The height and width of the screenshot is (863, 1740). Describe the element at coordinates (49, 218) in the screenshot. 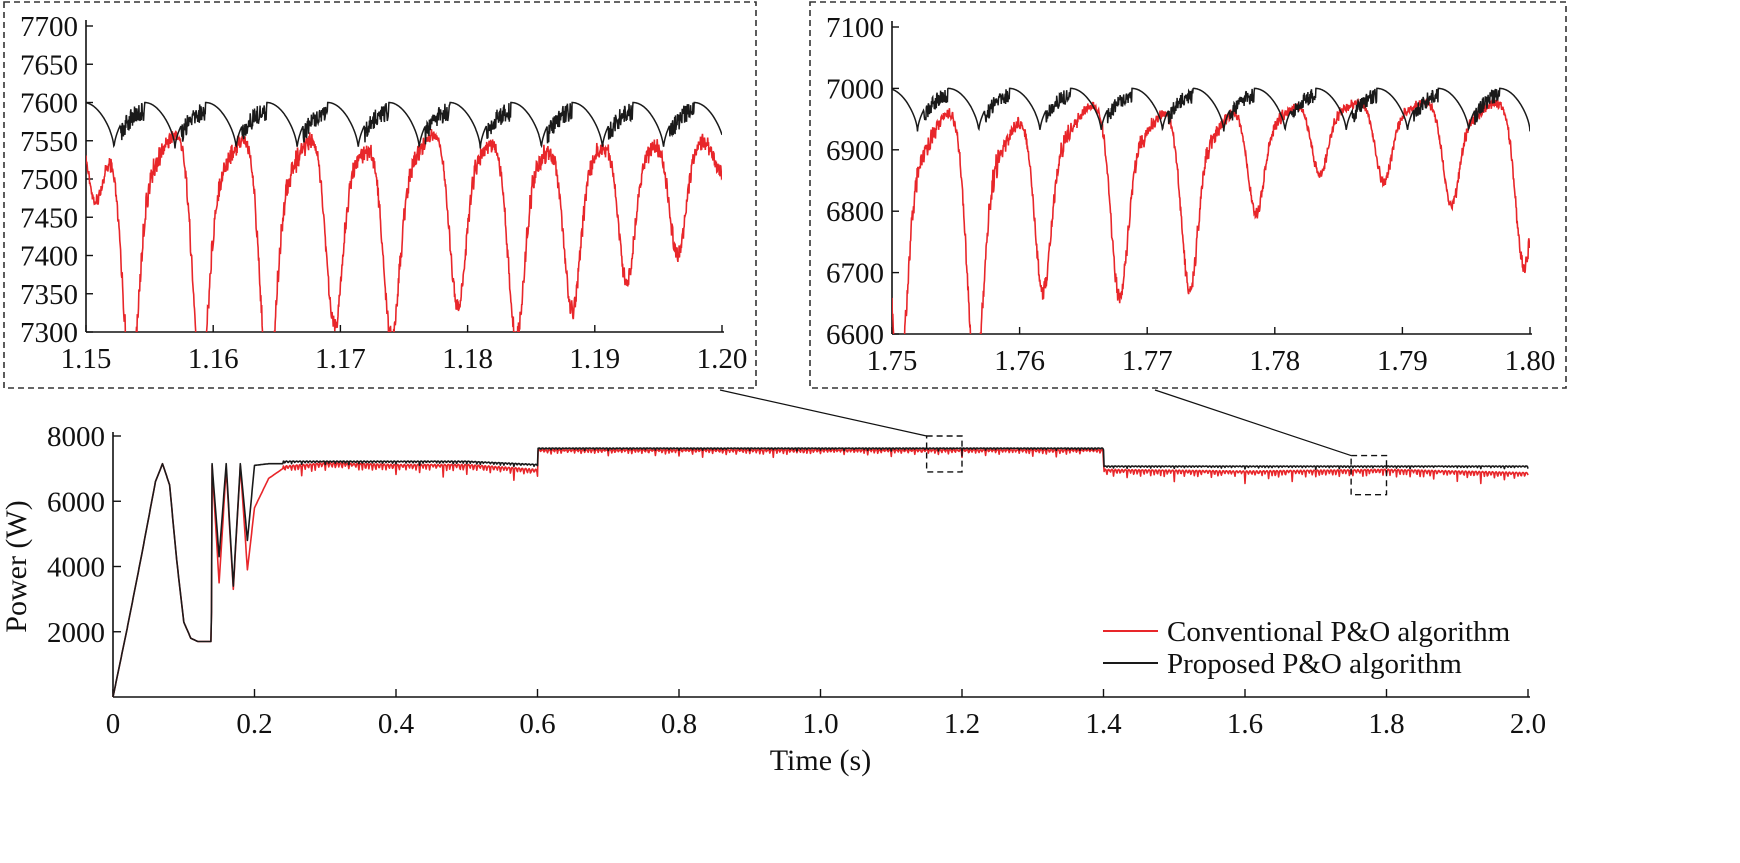

I see `inset-y-tick-label: 7450` at that location.